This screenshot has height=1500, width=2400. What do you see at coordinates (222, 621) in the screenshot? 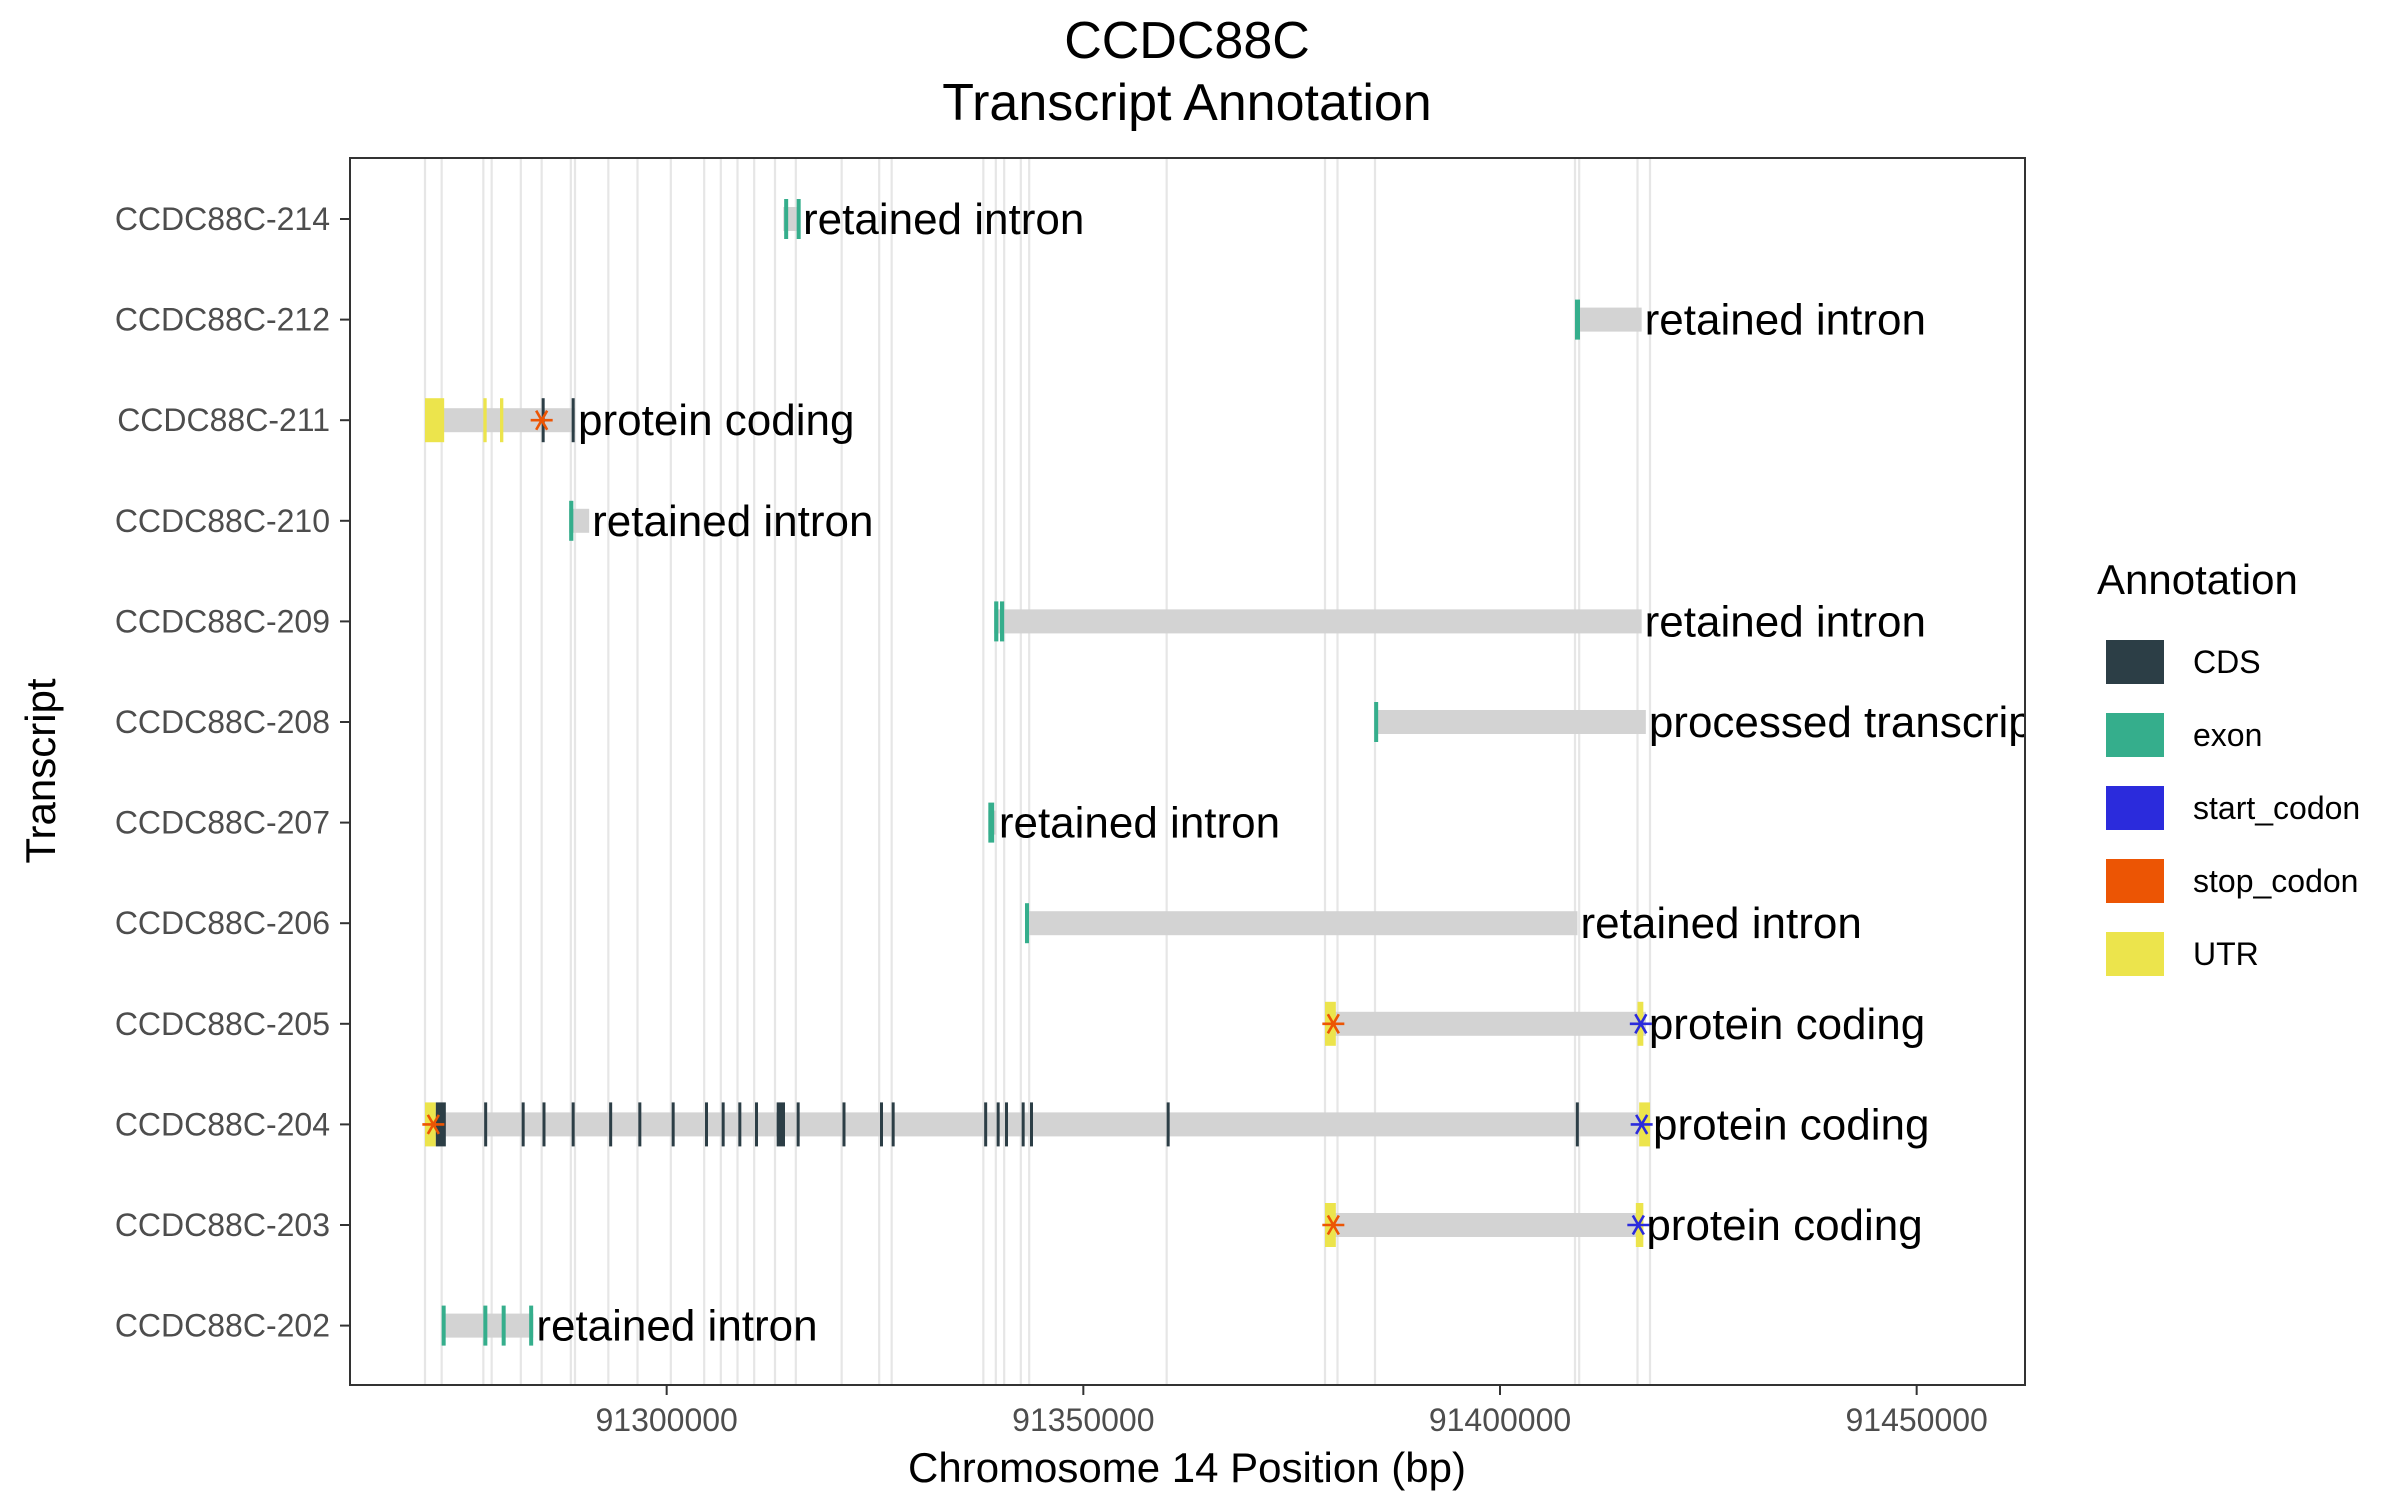
I see `y-tick-label: CCDC88C-209` at bounding box center [222, 621].